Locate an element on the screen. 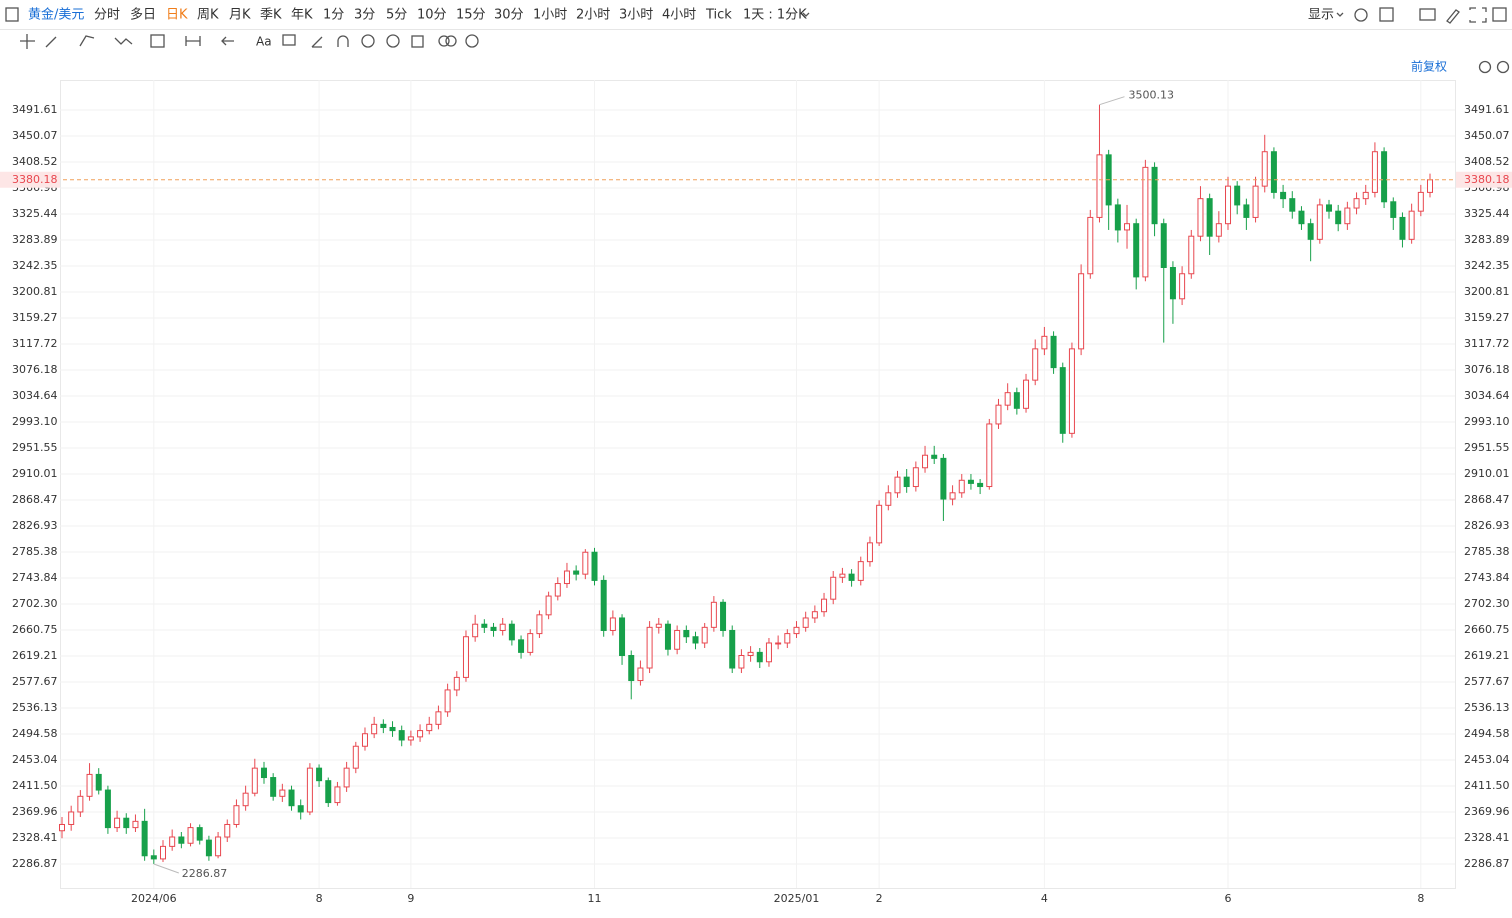  range-select: 1天 : 1分K is located at coordinates (775, 15).